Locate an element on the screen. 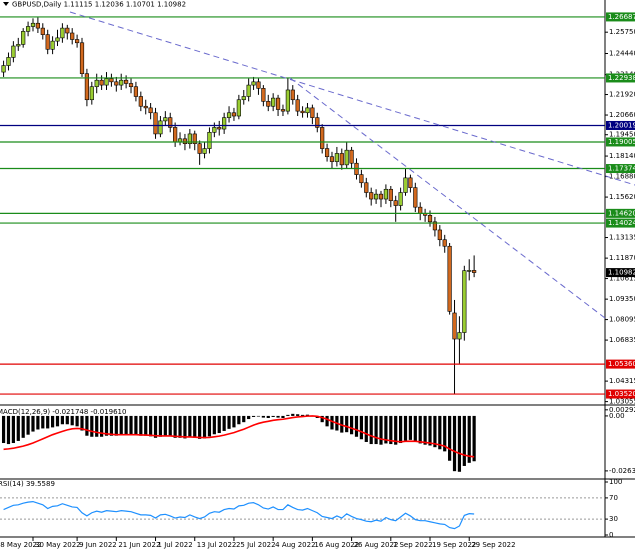 Image resolution: width=635 pixels, height=554 pixels. y-tick-label: -0.02637 is located at coordinates (622, 471).